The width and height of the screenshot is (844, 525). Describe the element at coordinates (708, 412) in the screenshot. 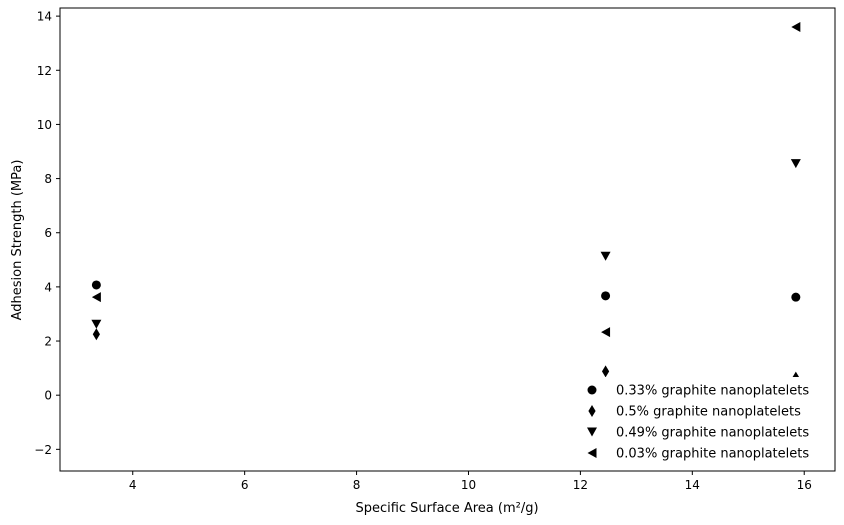

I see `legend-label: 0.5% graphite nanoplatelets` at that location.